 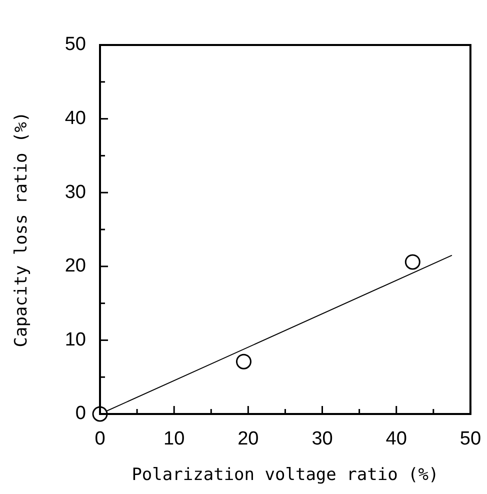 I want to click on y-tick-label: 0, so click(x=80, y=413).